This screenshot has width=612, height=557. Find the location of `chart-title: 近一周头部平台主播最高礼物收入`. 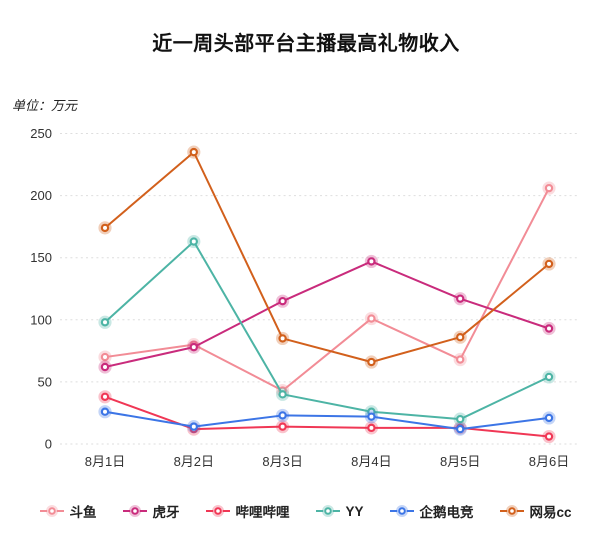

chart-title: 近一周头部平台主播最高礼物收入 is located at coordinates (306, 44).